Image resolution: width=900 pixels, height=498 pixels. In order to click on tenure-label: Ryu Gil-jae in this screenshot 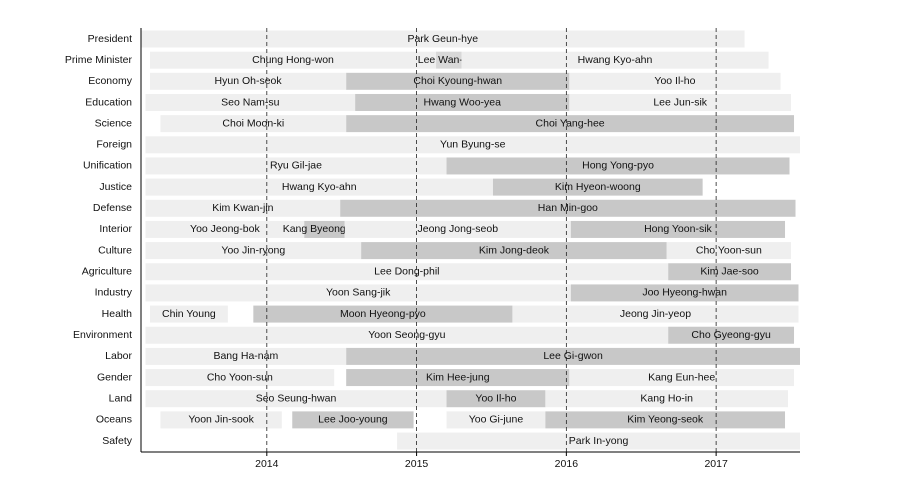, I will do `click(296, 166)`.